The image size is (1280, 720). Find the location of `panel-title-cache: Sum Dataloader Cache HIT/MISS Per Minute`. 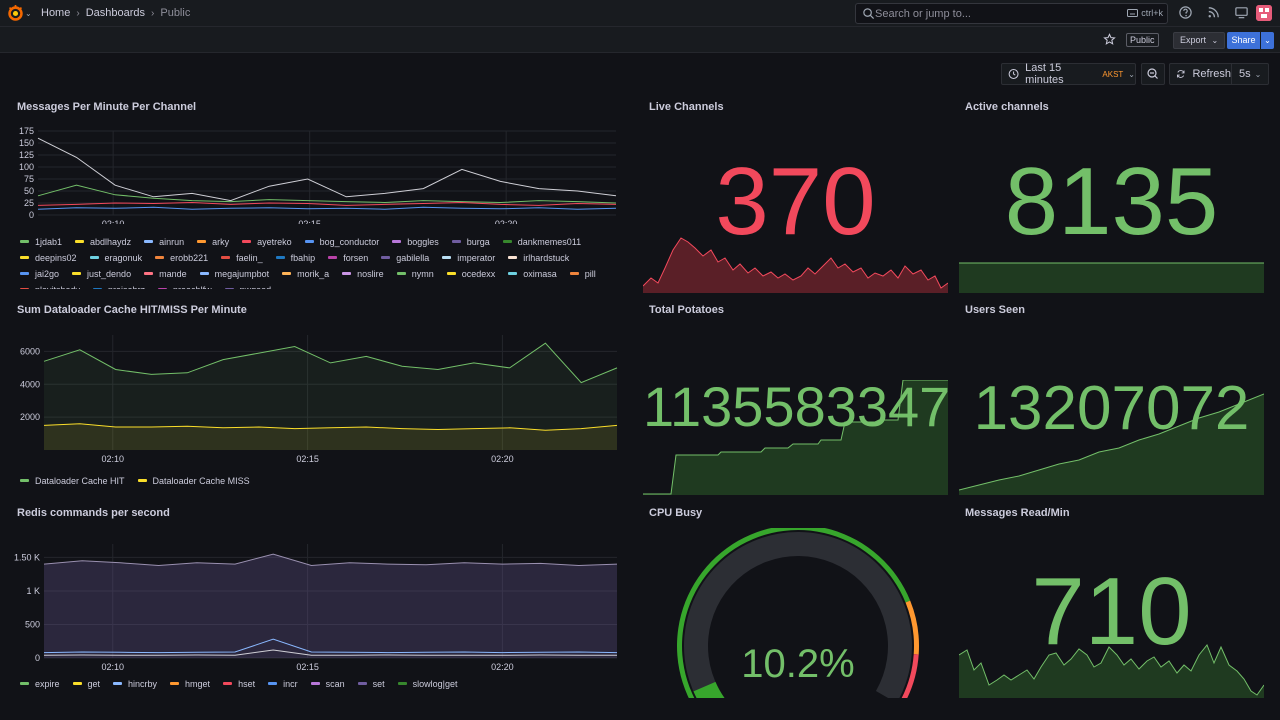

panel-title-cache: Sum Dataloader Cache HIT/MISS Per Minute is located at coordinates (132, 310).